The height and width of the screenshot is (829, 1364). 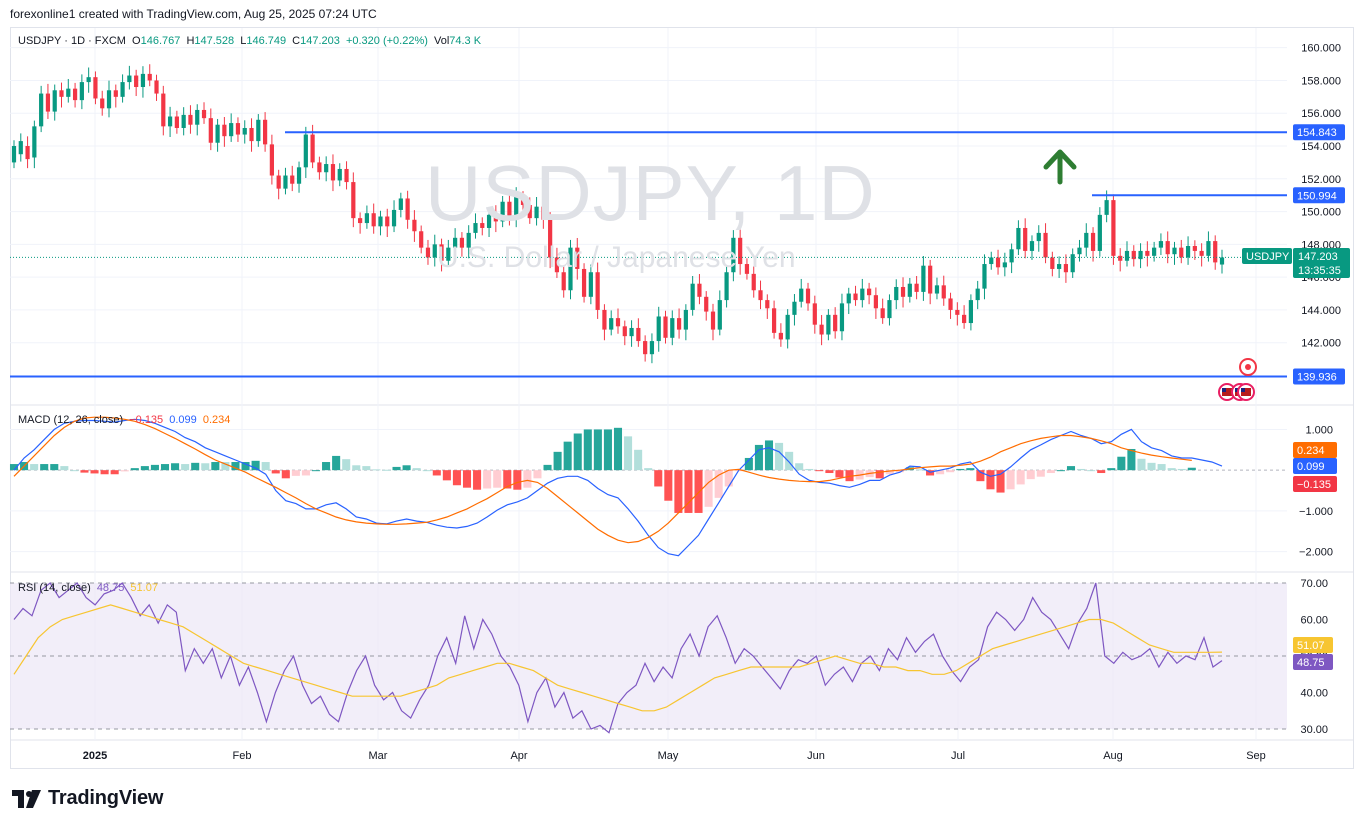 I want to click on price-axis-label: 150.000, so click(x=1321, y=213).